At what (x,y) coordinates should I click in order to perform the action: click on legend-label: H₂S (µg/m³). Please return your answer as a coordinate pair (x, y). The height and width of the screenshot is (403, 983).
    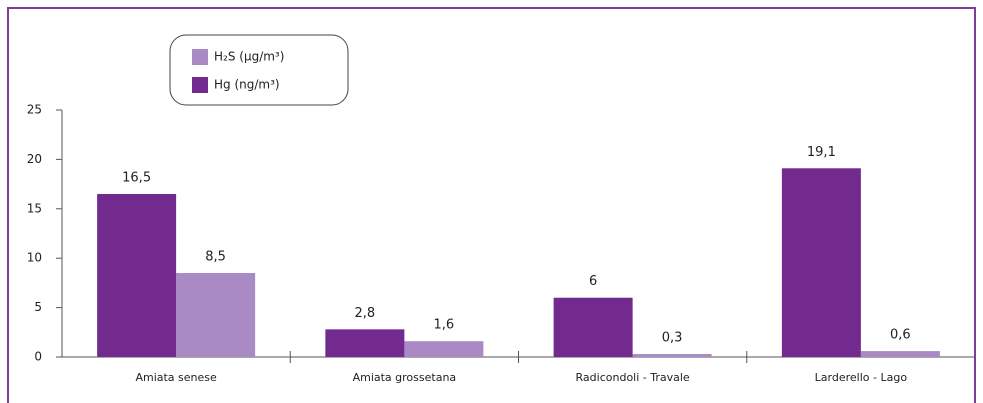
    Looking at the image, I should click on (249, 57).